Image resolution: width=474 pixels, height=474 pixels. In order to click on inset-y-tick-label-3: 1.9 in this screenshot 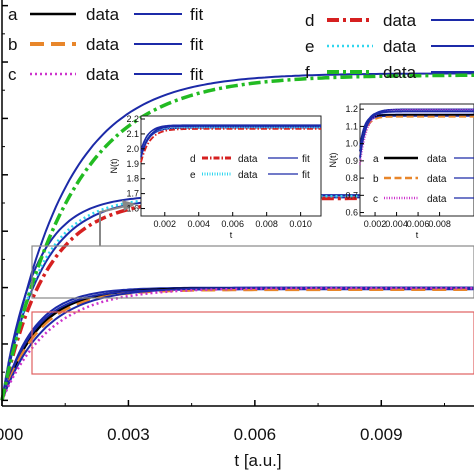, I will do `click(132, 164)`.